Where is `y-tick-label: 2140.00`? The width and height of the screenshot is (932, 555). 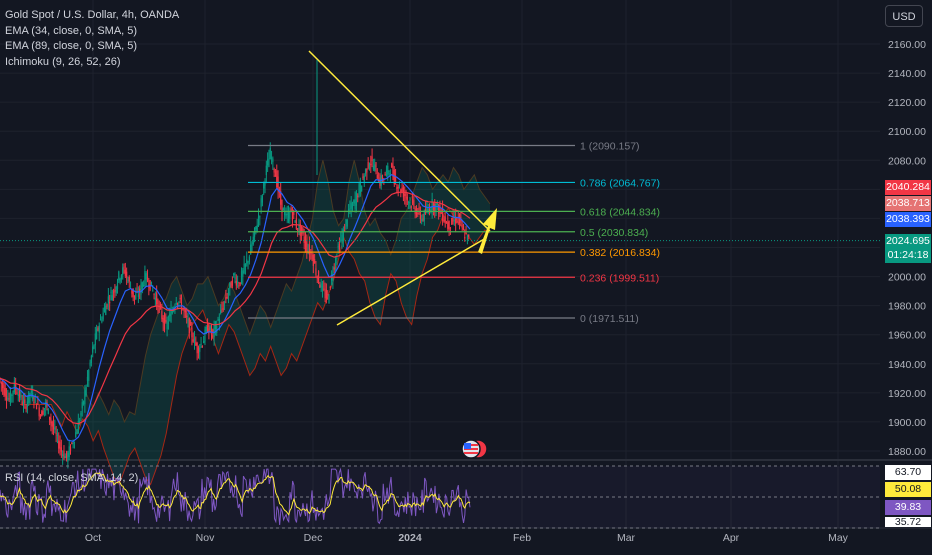
y-tick-label: 2140.00 is located at coordinates (907, 74).